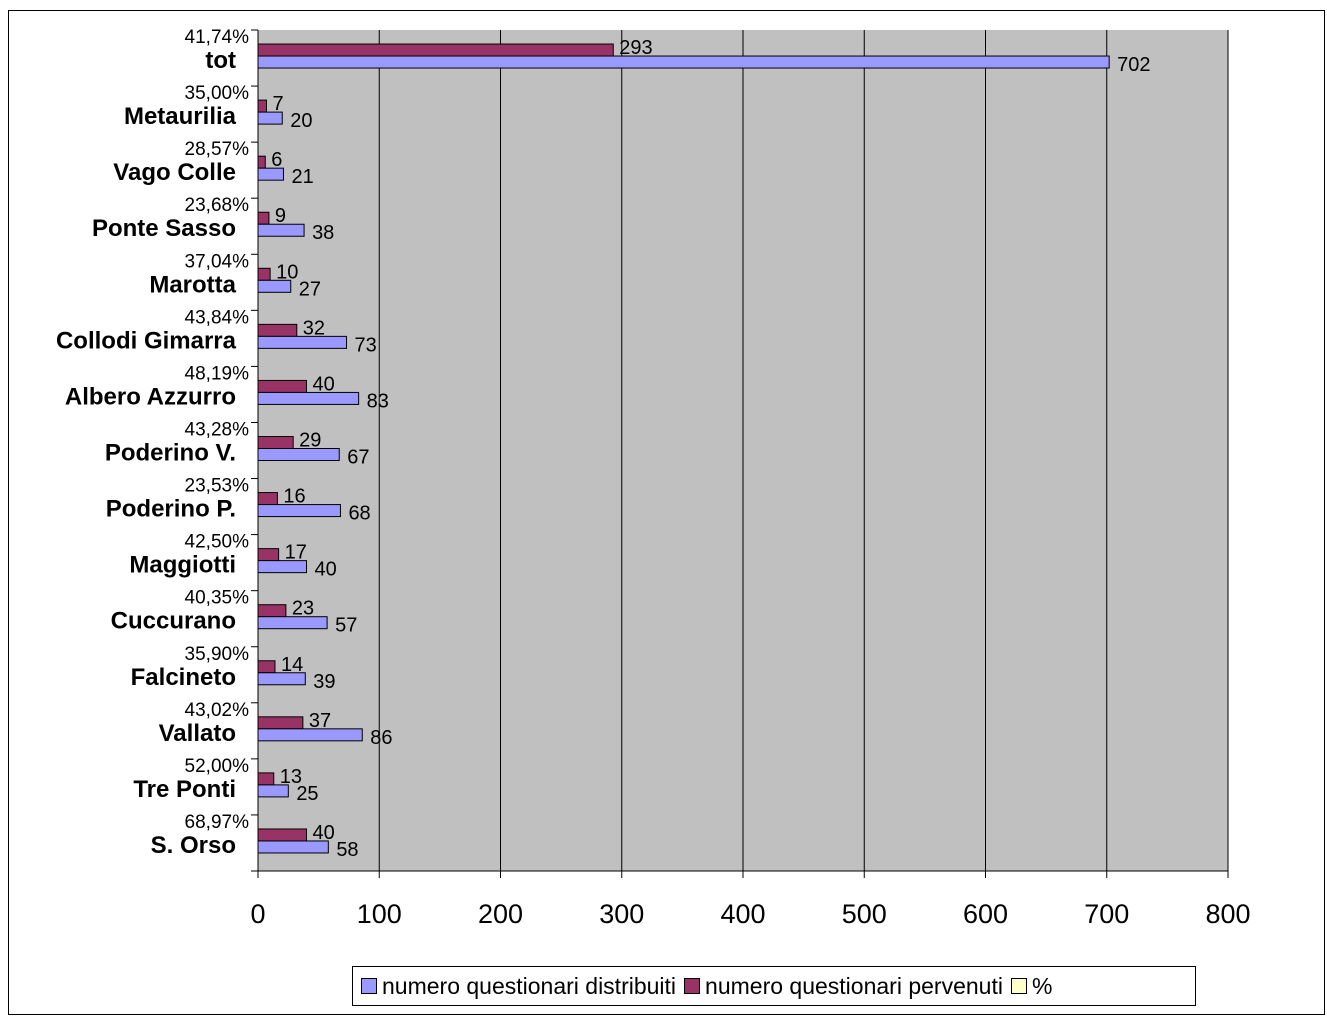  What do you see at coordinates (150, 396) in the screenshot?
I see `category-label: Albero Azzurro` at bounding box center [150, 396].